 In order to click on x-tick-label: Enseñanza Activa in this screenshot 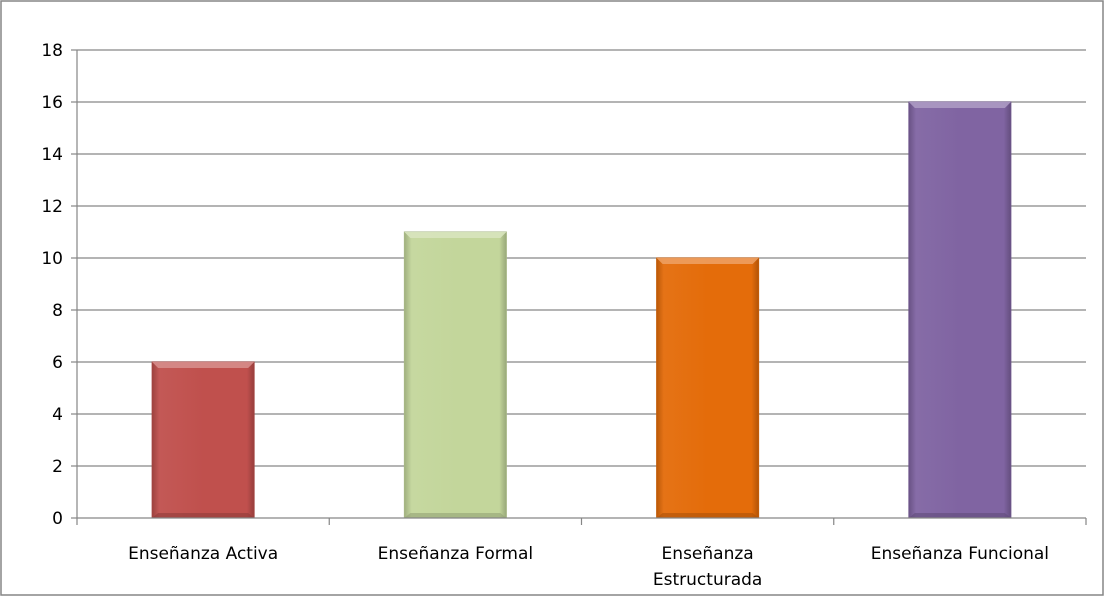, I will do `click(203, 554)`.